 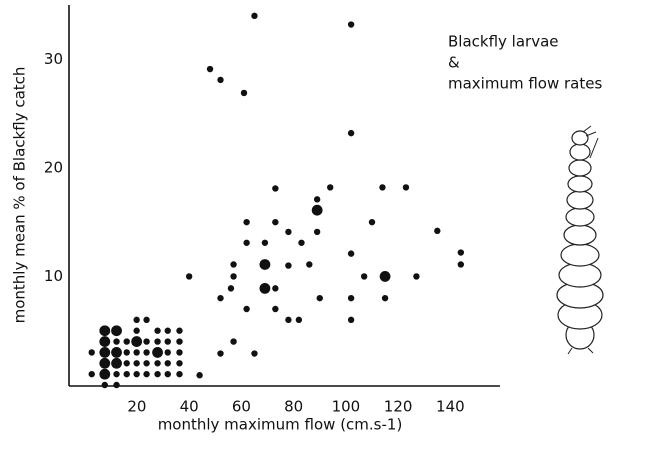 What do you see at coordinates (136, 407) in the screenshot?
I see `x-tick-label: 20` at bounding box center [136, 407].